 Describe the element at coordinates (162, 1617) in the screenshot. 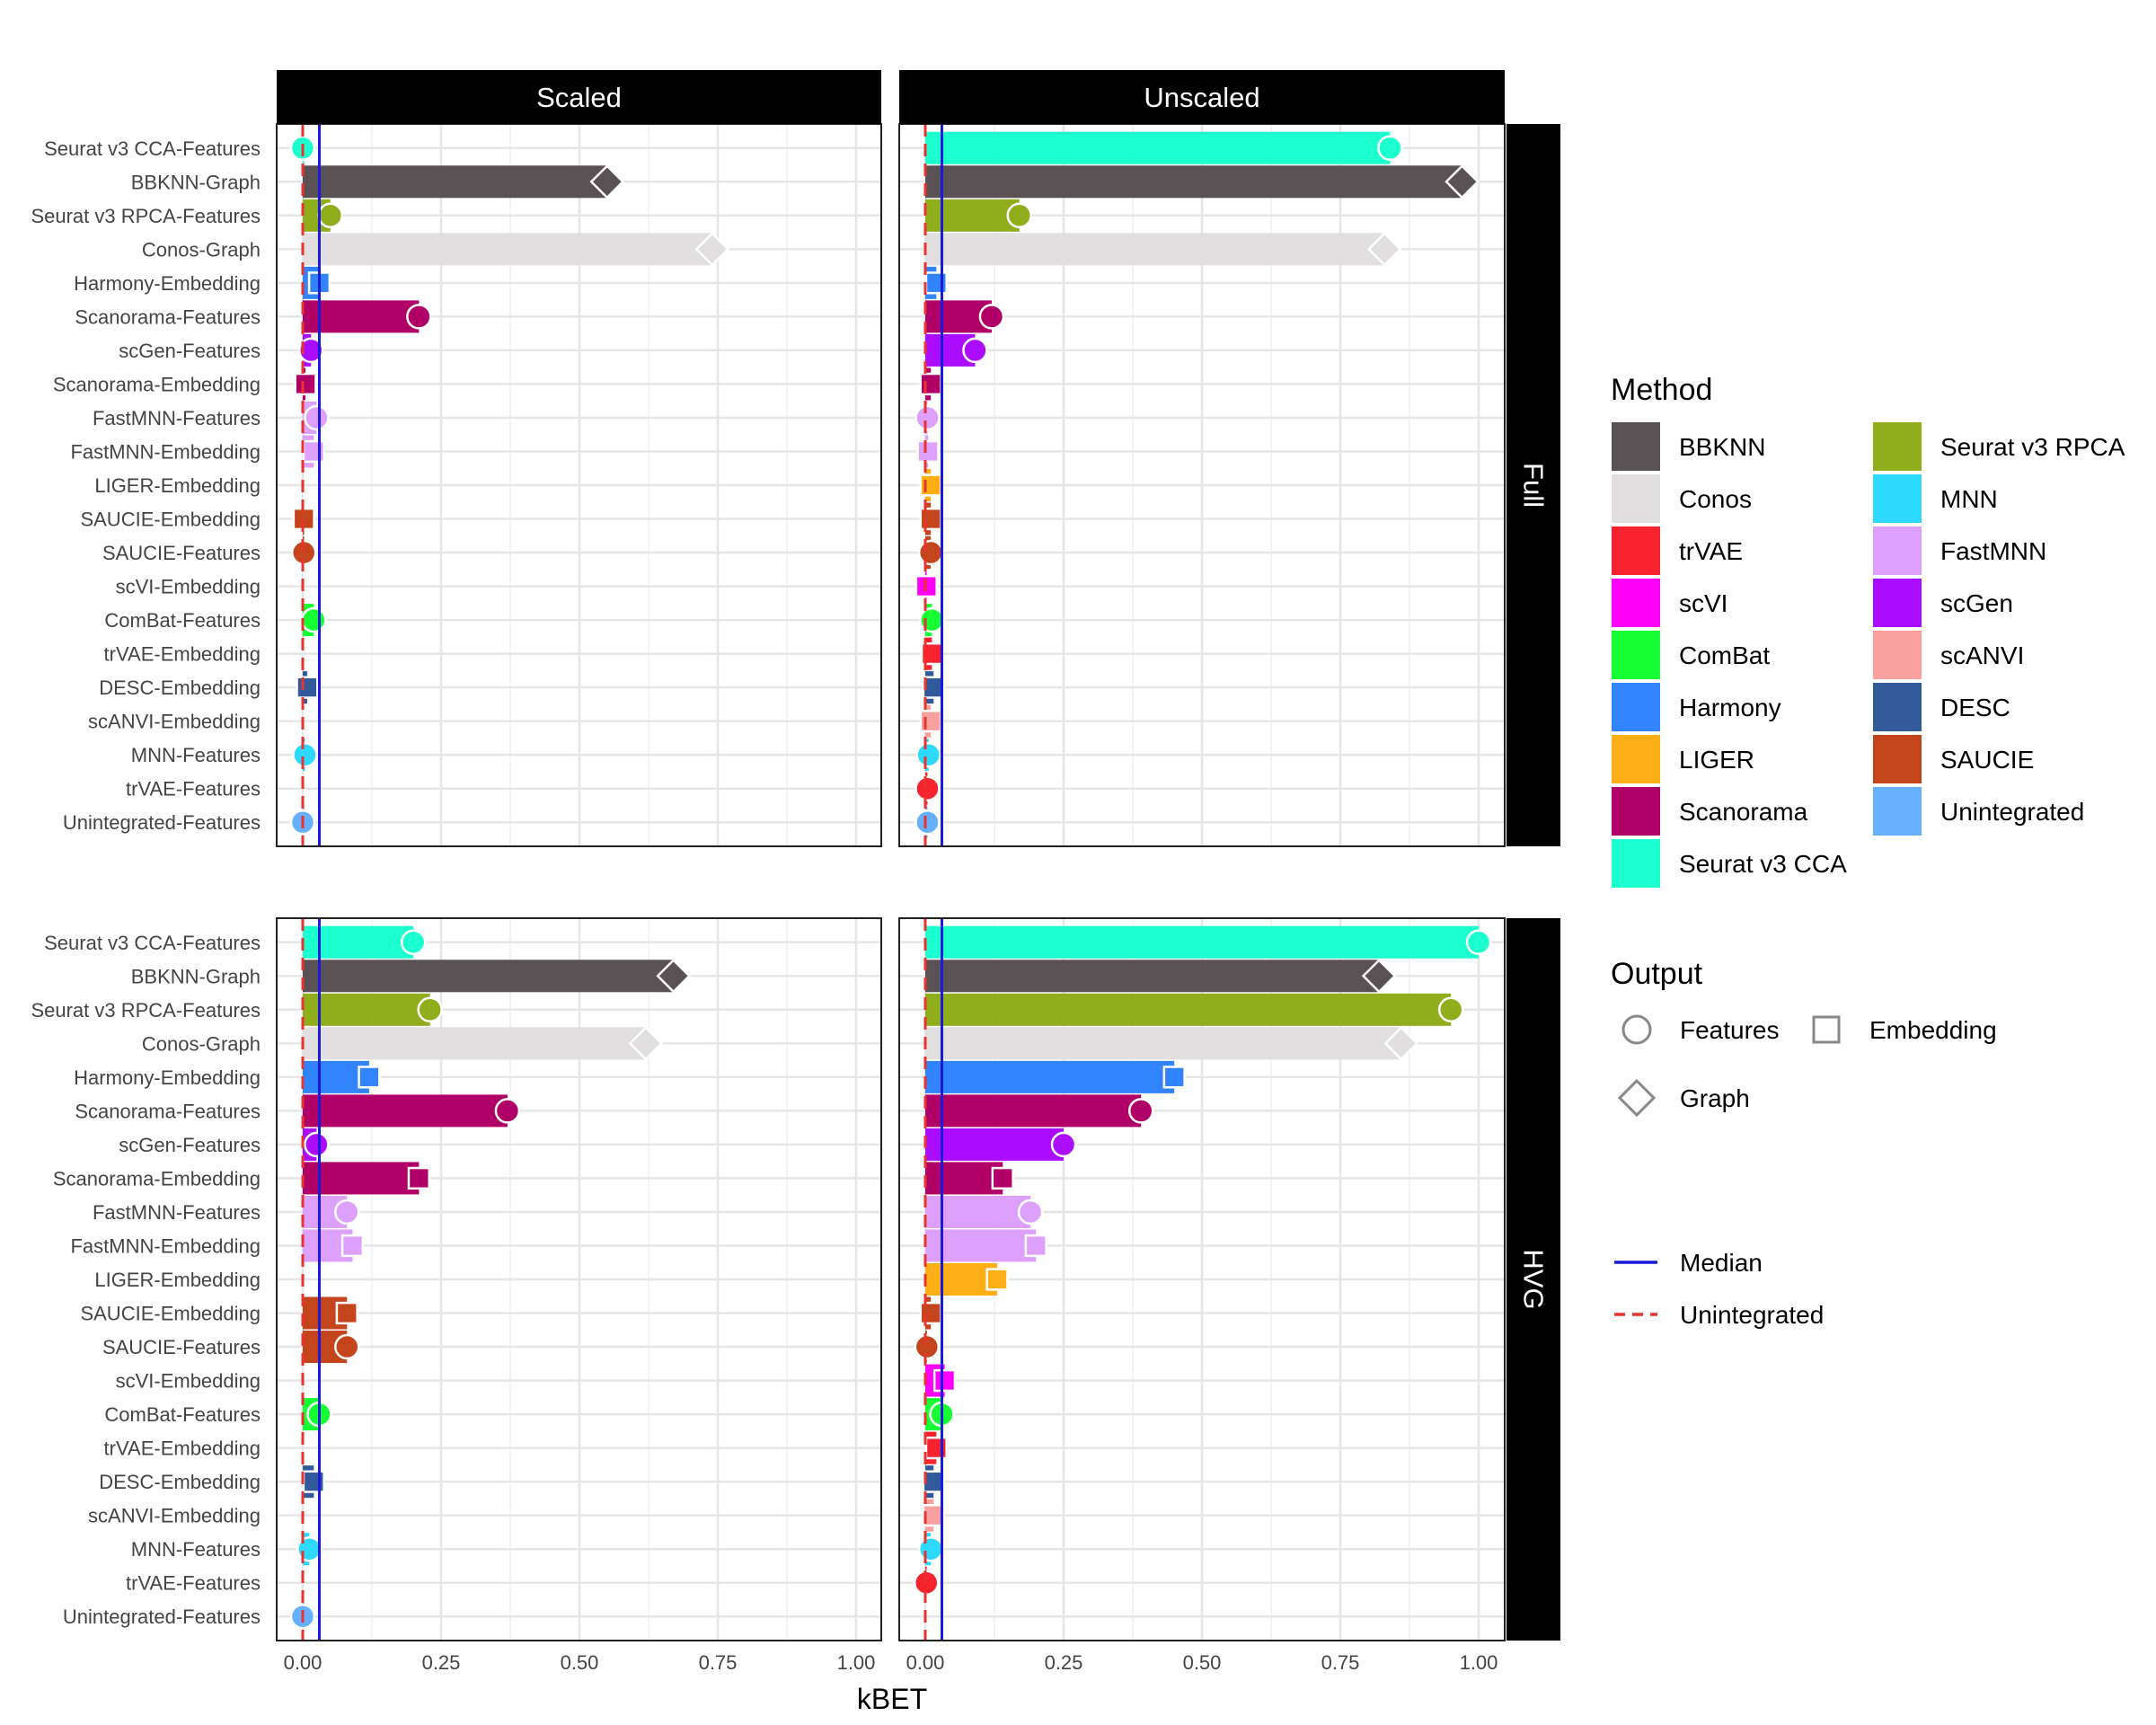

I see `y-tick-label: Unintegrated-Features` at that location.